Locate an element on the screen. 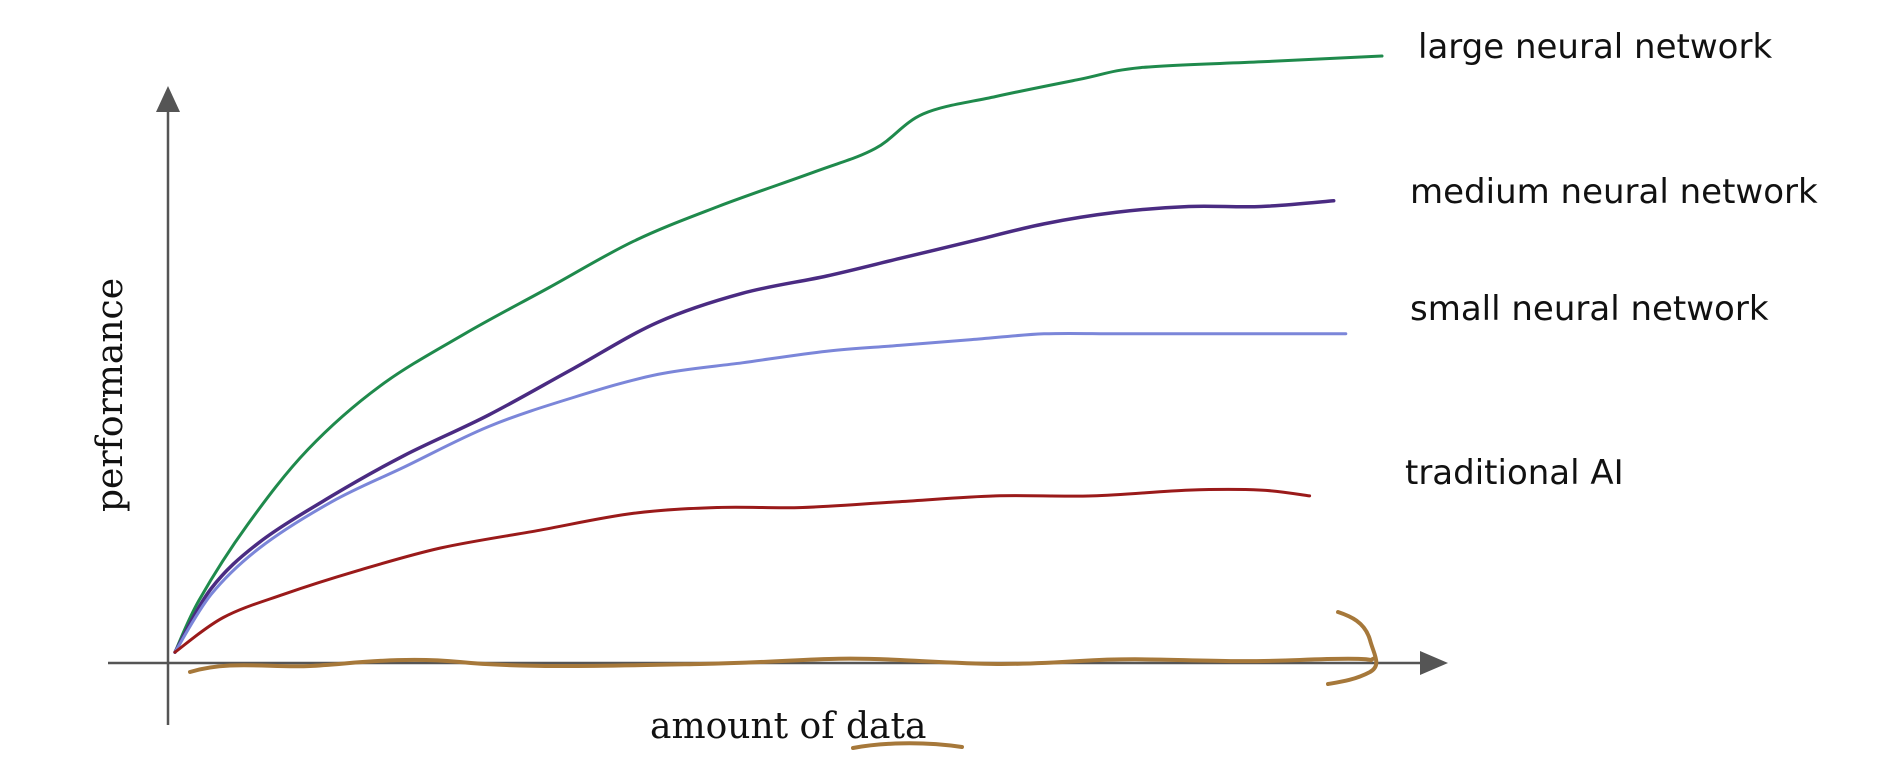 The image size is (1887, 758). series-label-large-neural-network: large neural network is located at coordinates (1595, 47).